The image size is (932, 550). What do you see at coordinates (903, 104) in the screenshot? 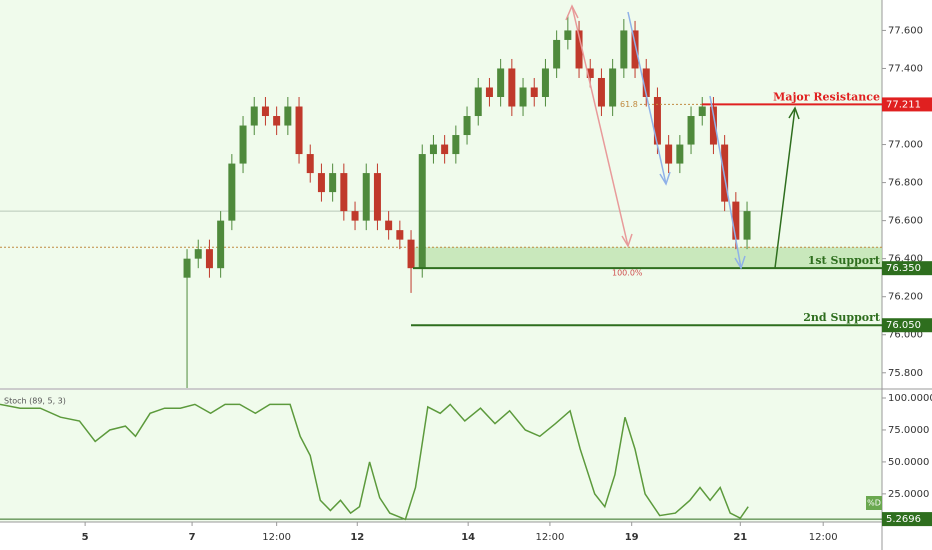
I see `level-price-label: 77.211` at bounding box center [903, 104].